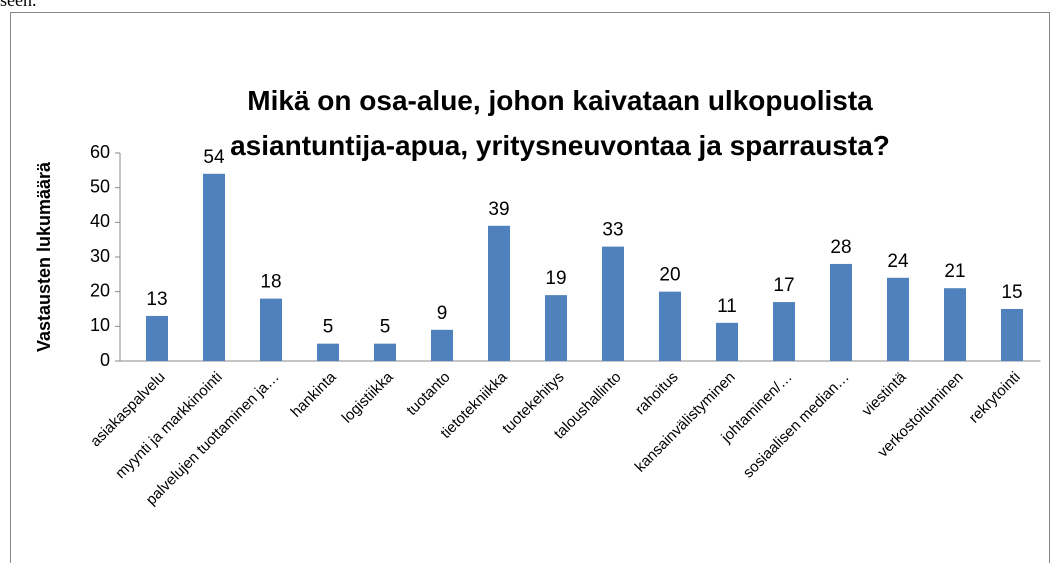 The image size is (1054, 563). I want to click on data-label: 15, so click(1011, 292).